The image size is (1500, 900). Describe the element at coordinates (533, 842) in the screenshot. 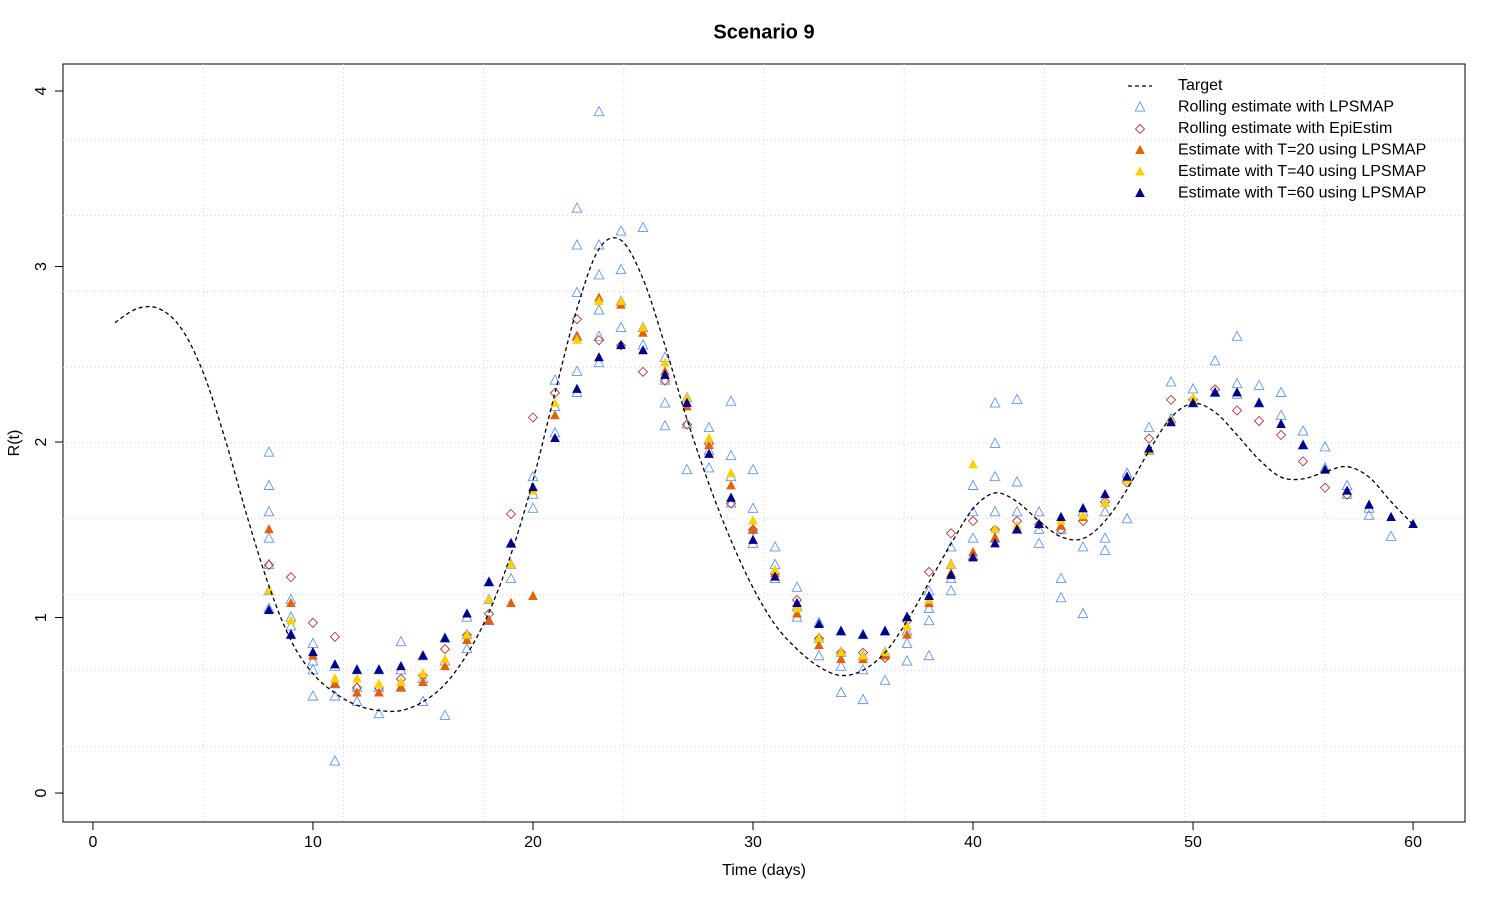

I see `x-tick-label: 20` at that location.